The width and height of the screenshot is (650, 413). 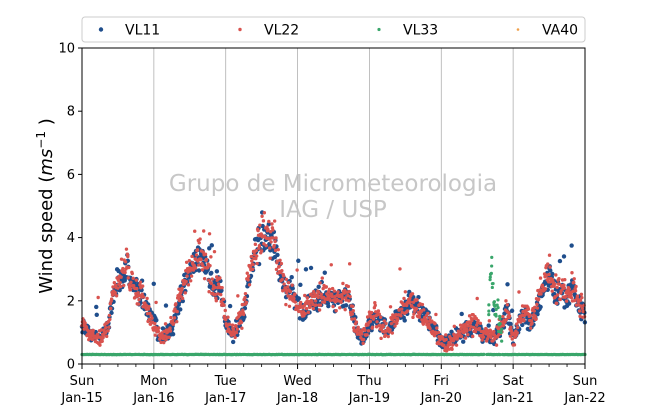 What do you see at coordinates (71, 238) in the screenshot?
I see `y-tick-label: 4` at bounding box center [71, 238].